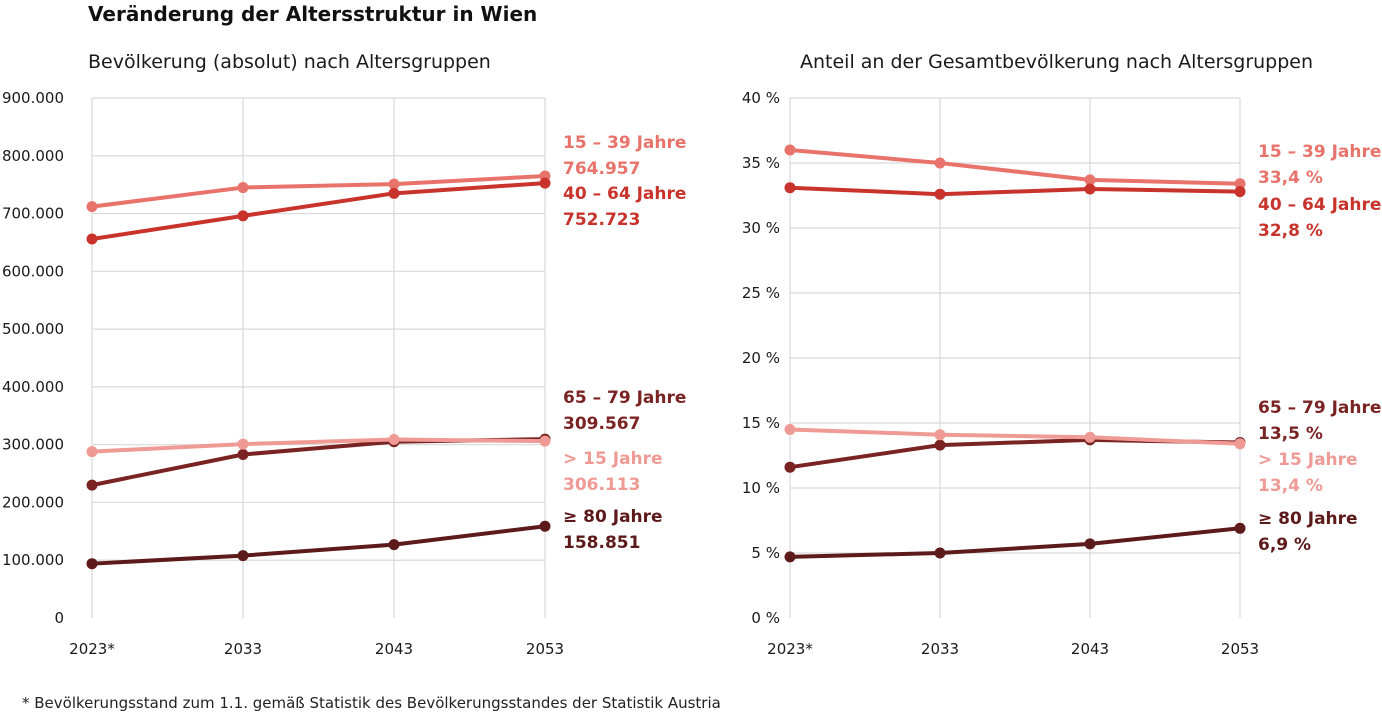 The image size is (1382, 716). I want to click on series-g40_64: 40 – 64 Jahre 32,8 %, so click(1082, 211).